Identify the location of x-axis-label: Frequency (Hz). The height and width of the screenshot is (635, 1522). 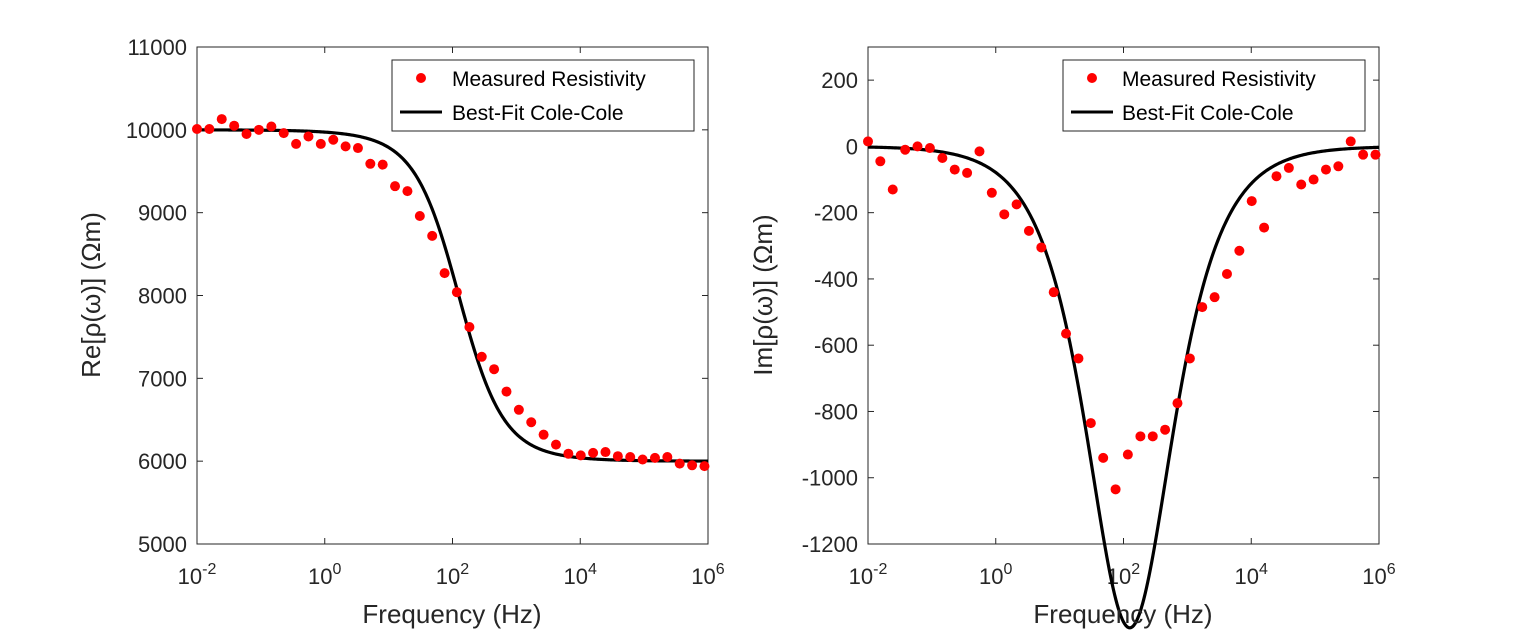
(451, 614).